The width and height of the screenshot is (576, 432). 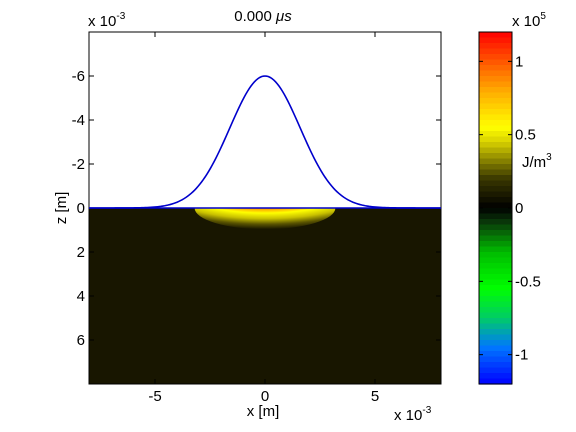 What do you see at coordinates (529, 20) in the screenshot?
I see `colorbar-exponent: x 105` at bounding box center [529, 20].